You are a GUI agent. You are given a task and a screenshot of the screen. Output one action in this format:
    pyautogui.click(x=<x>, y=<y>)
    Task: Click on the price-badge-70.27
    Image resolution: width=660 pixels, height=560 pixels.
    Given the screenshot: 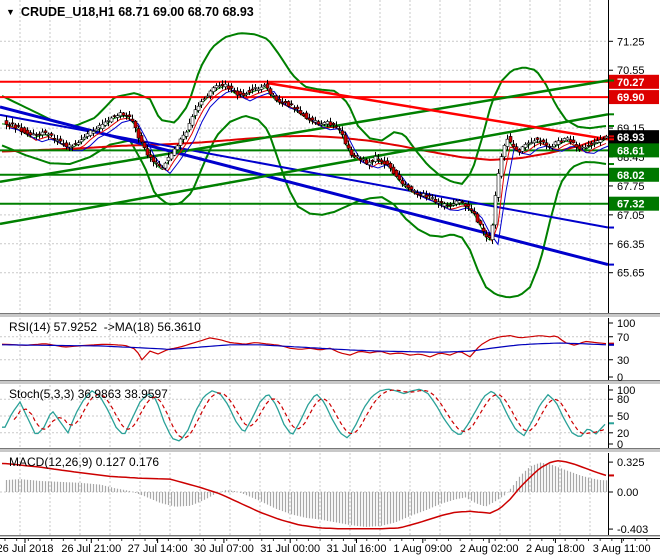 What is the action you would take?
    pyautogui.click(x=634, y=81)
    